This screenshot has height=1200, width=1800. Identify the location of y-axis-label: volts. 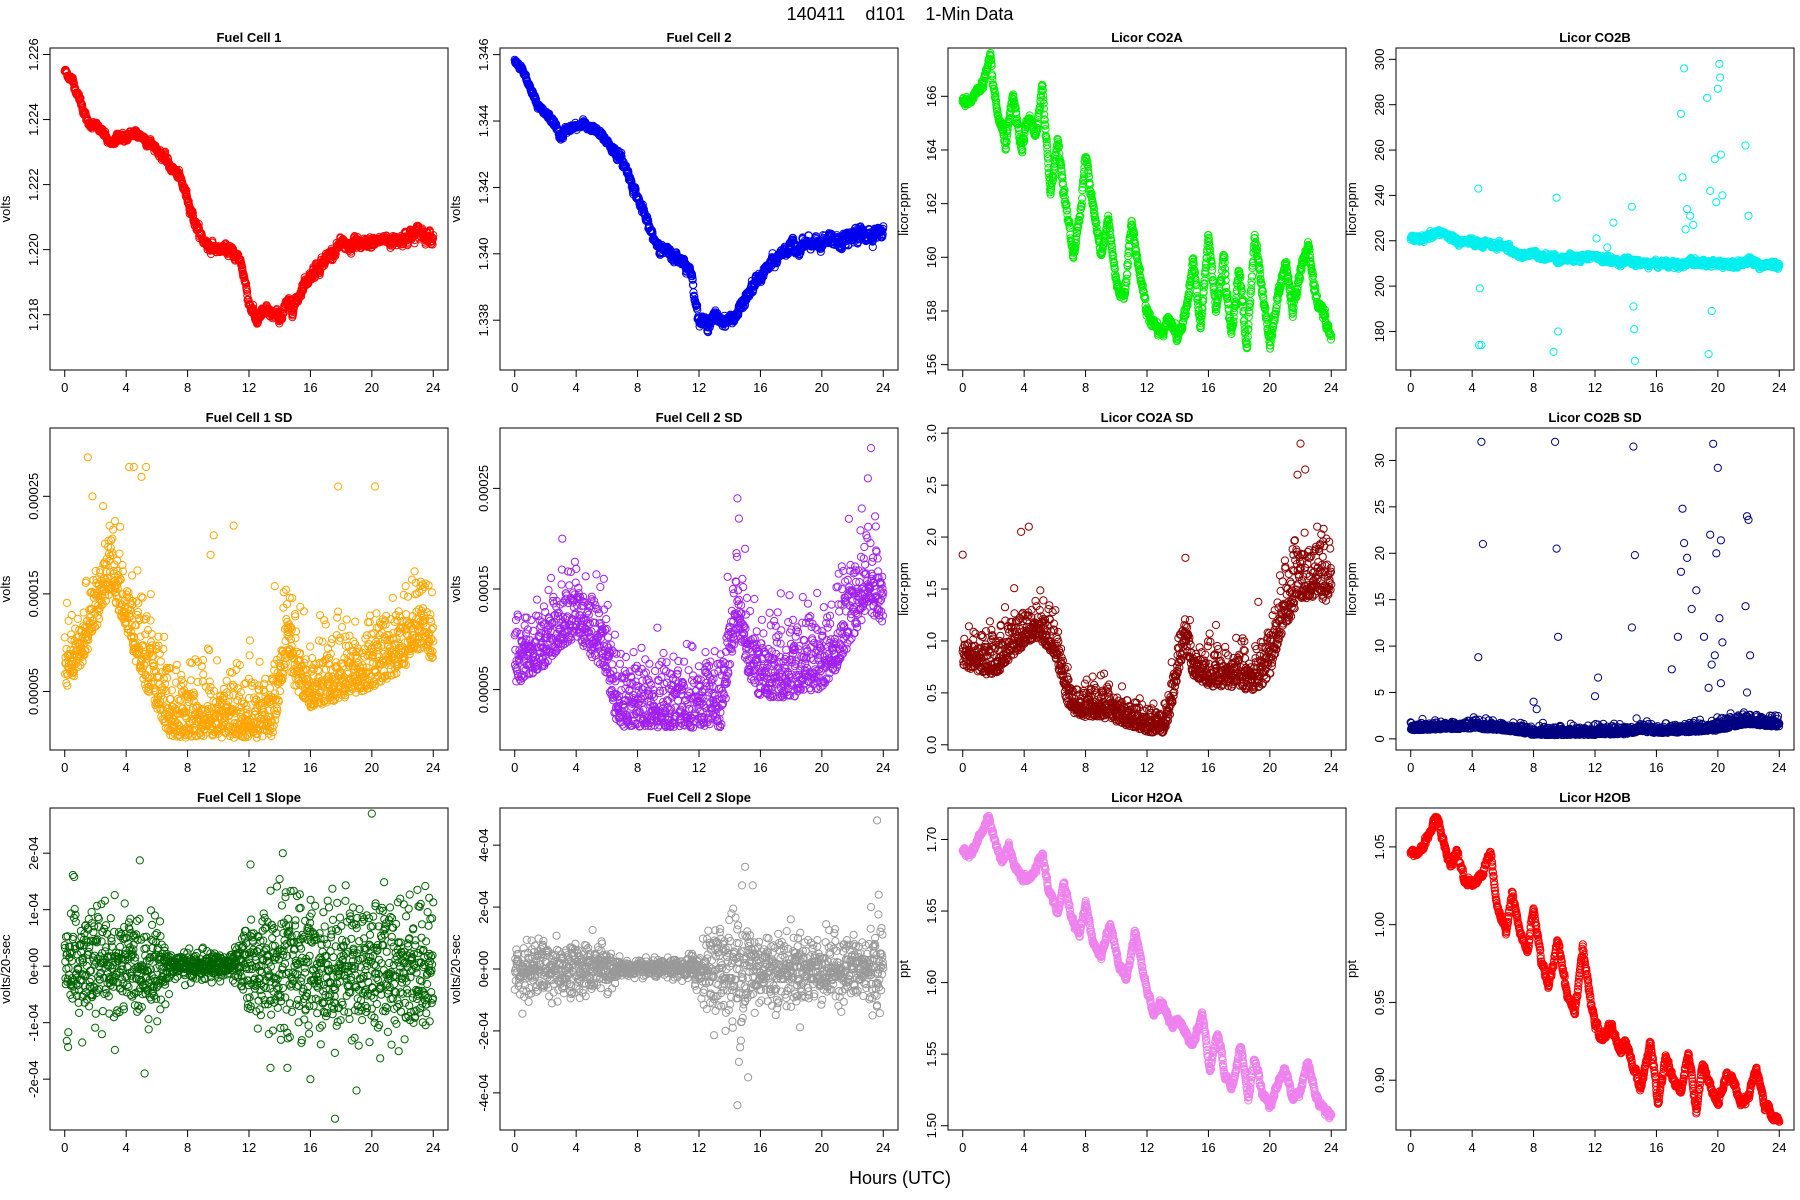
(455, 208).